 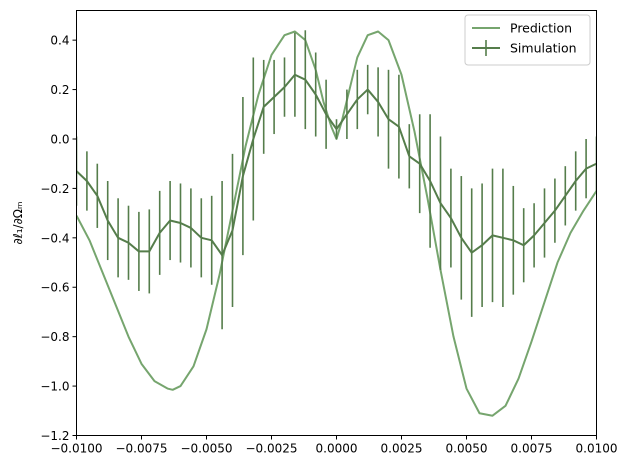 I want to click on y-tick-label: −0.4, so click(x=54, y=238).